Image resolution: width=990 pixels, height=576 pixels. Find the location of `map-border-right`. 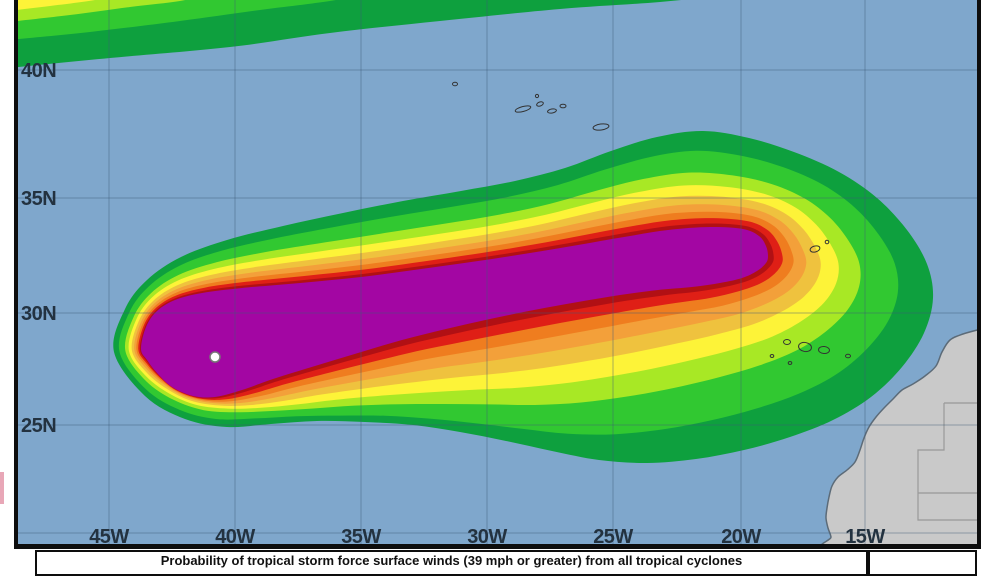

map-border-right is located at coordinates (979, 274).